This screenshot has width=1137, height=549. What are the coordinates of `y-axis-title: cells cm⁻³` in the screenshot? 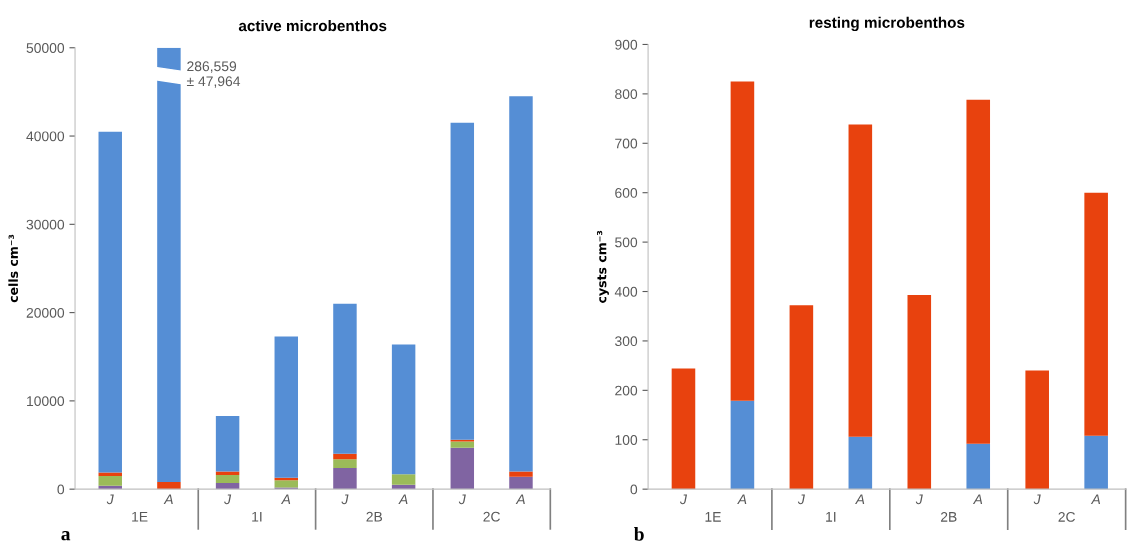 It's located at (13, 268).